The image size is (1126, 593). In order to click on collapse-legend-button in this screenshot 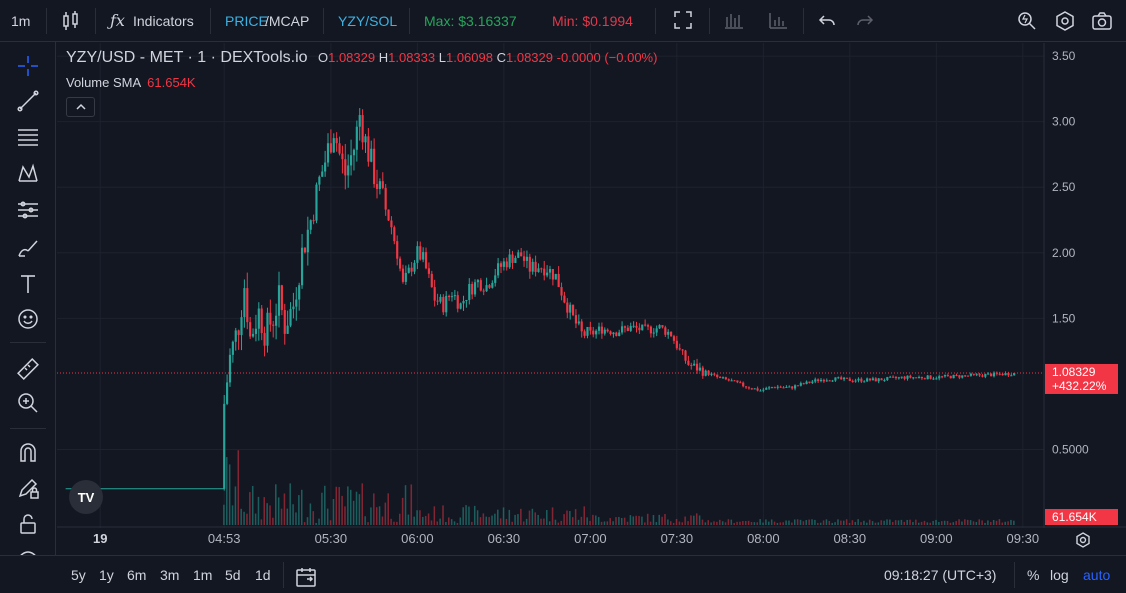, I will do `click(80, 107)`.